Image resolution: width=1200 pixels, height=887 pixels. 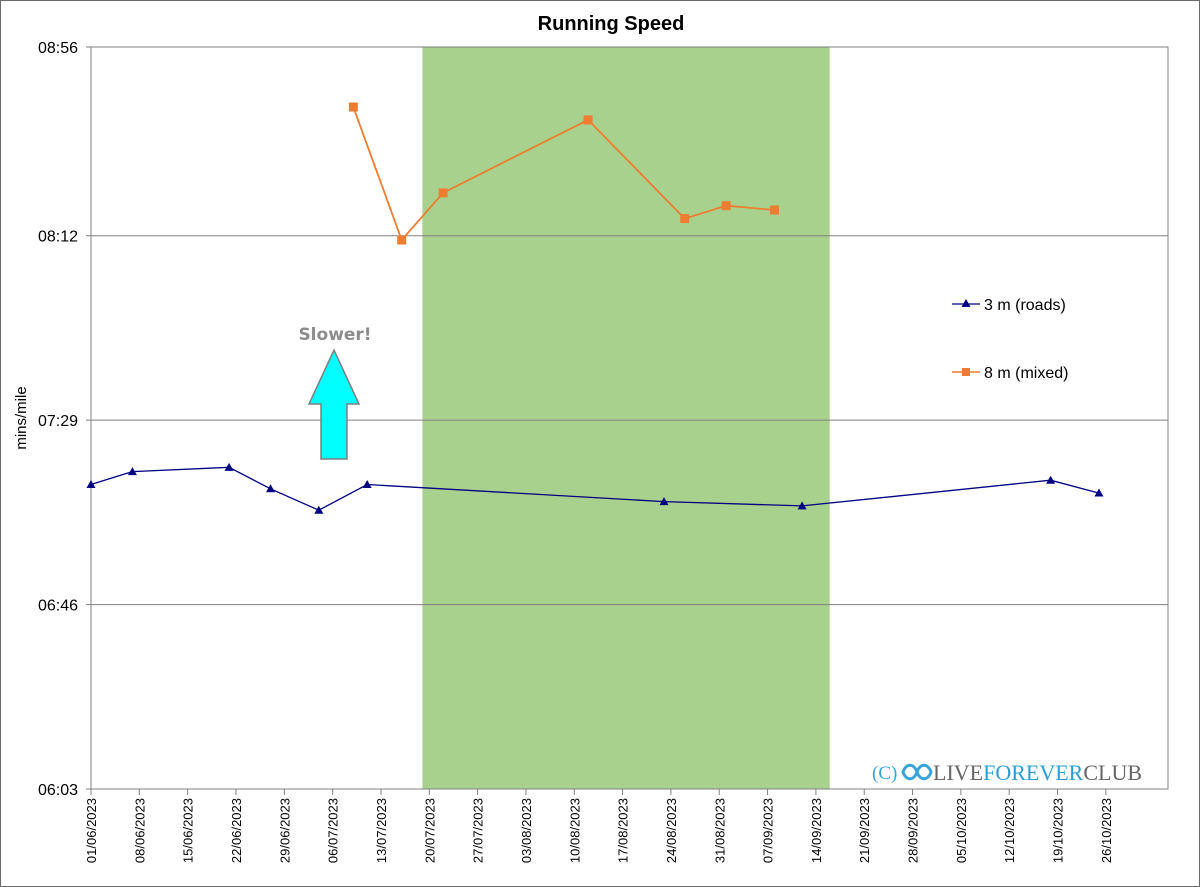 I want to click on x-tick-label: 08/06/2023, so click(x=139, y=830).